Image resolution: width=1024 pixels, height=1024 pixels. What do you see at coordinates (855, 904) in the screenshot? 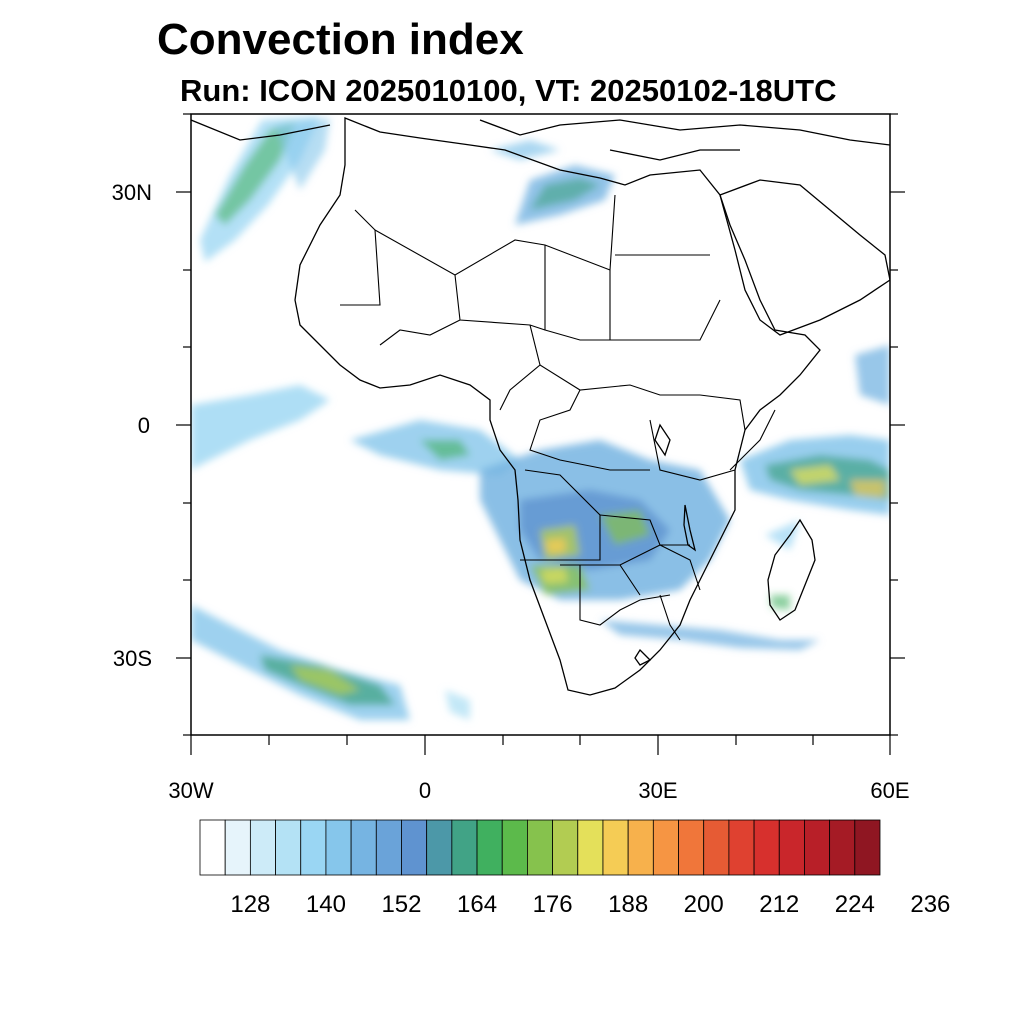
I see `colorbar-tick-label: 224` at bounding box center [855, 904].